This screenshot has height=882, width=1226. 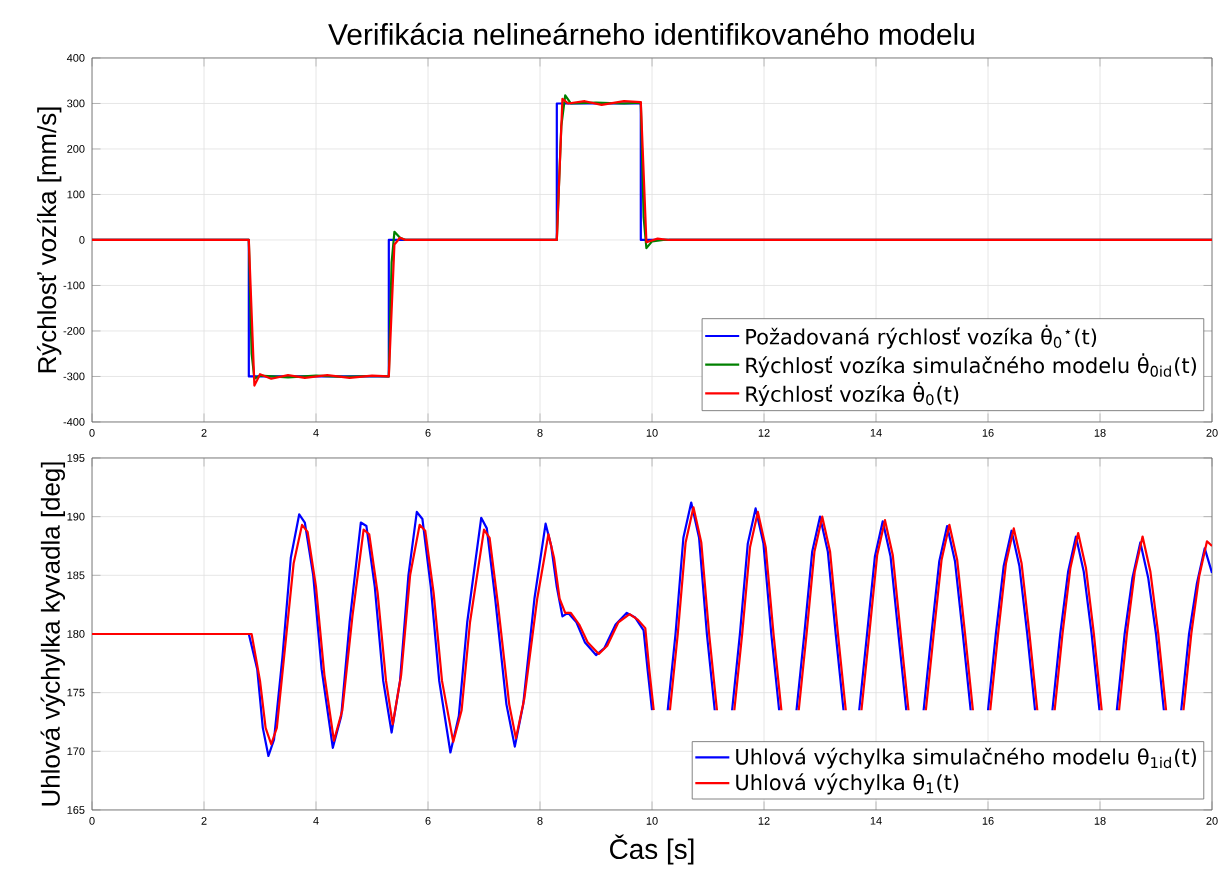 I want to click on legend-label: Uhlová výchylka θ$_{1}$(t), so click(x=847, y=784).